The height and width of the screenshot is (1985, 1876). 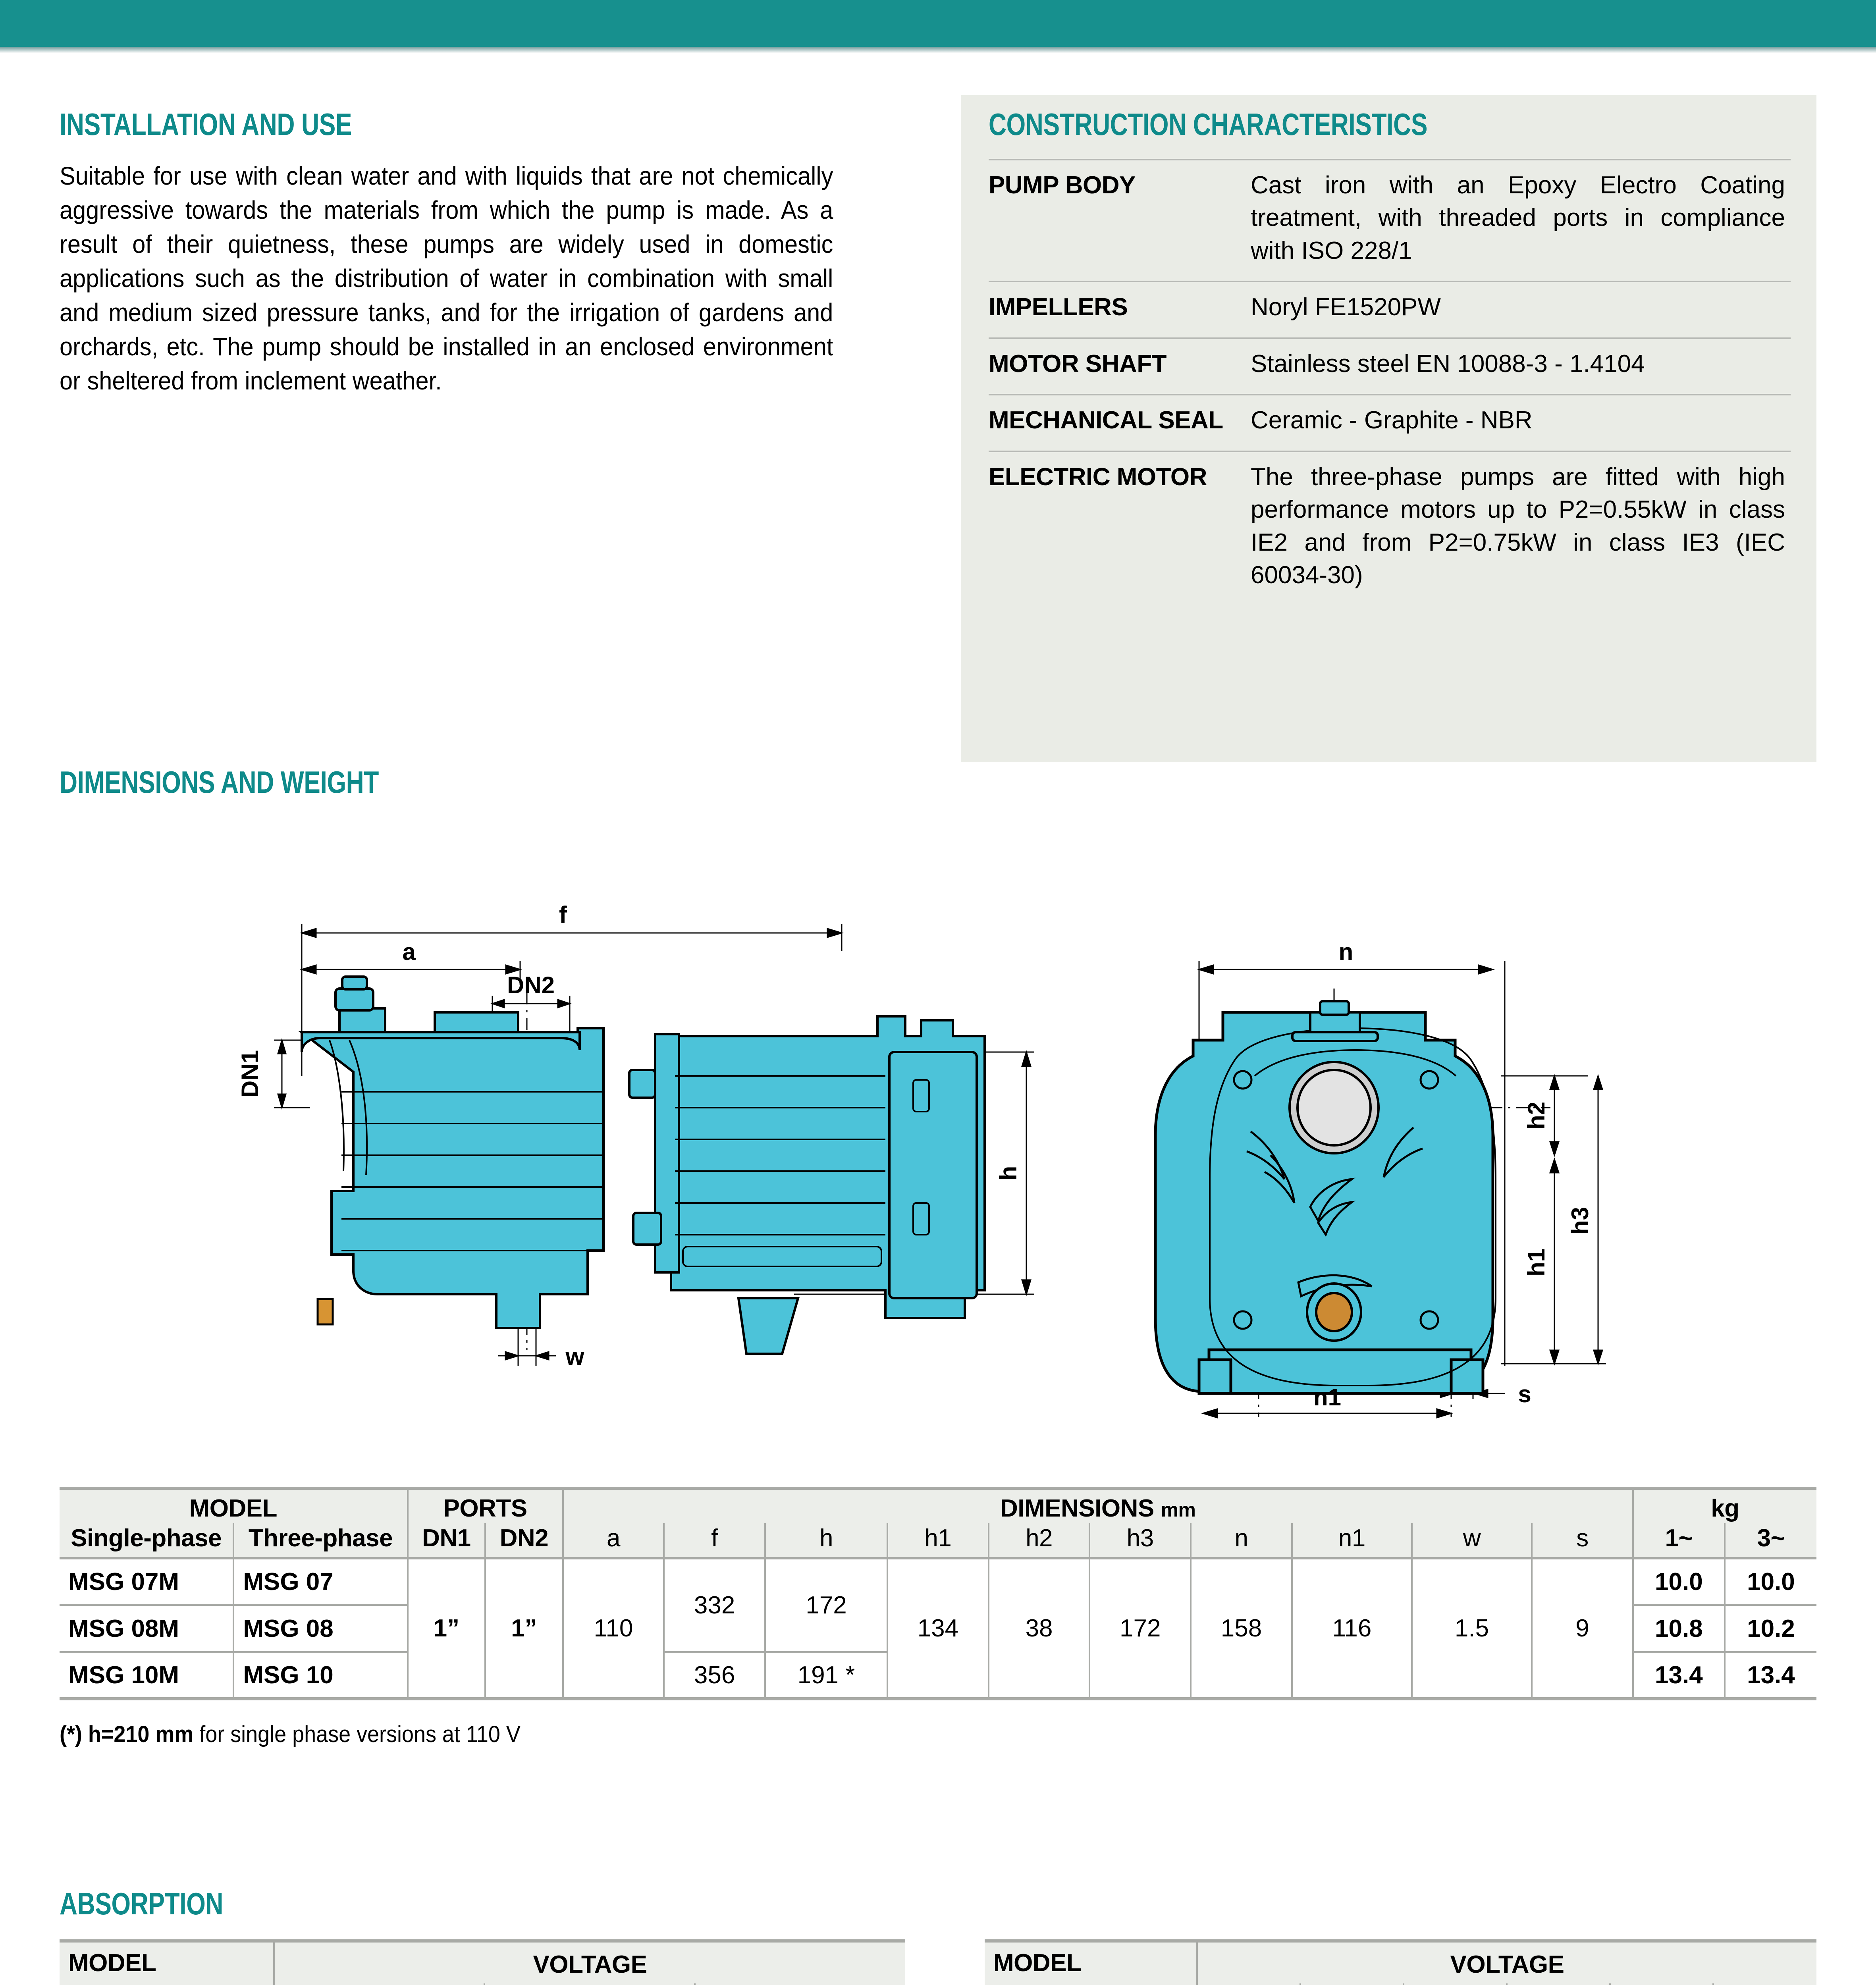 What do you see at coordinates (938, 23) in the screenshot?
I see `header-bar` at bounding box center [938, 23].